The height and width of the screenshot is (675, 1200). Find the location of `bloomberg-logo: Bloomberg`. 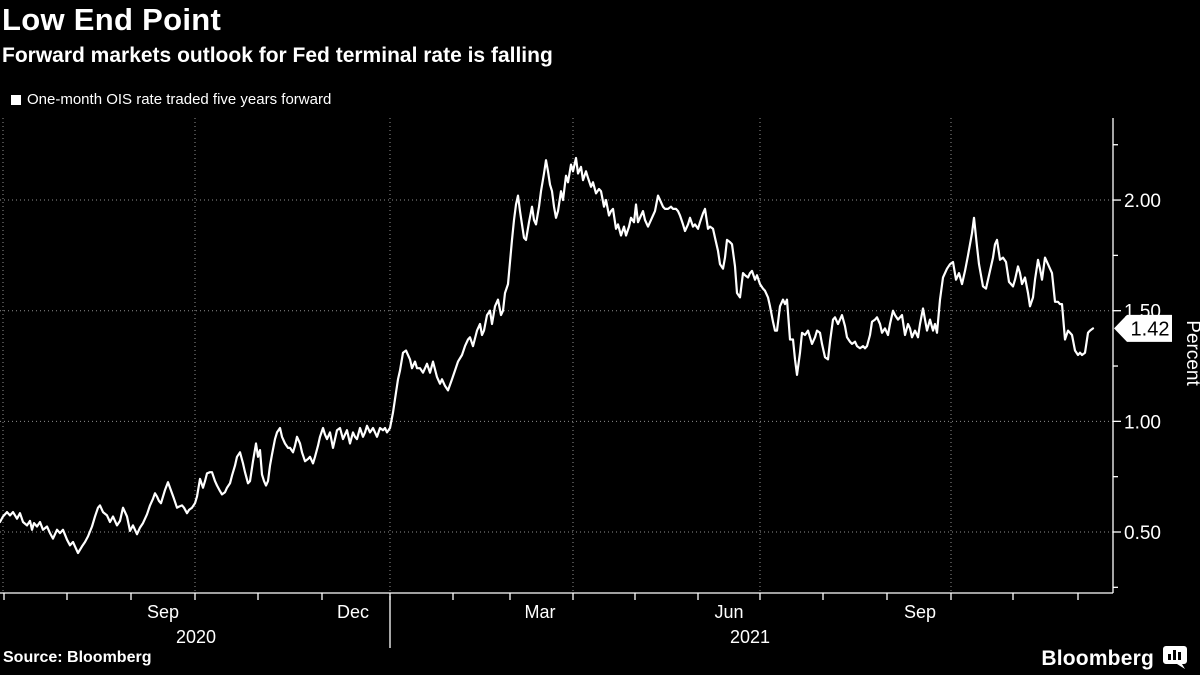

bloomberg-logo: Bloomberg is located at coordinates (1114, 659).